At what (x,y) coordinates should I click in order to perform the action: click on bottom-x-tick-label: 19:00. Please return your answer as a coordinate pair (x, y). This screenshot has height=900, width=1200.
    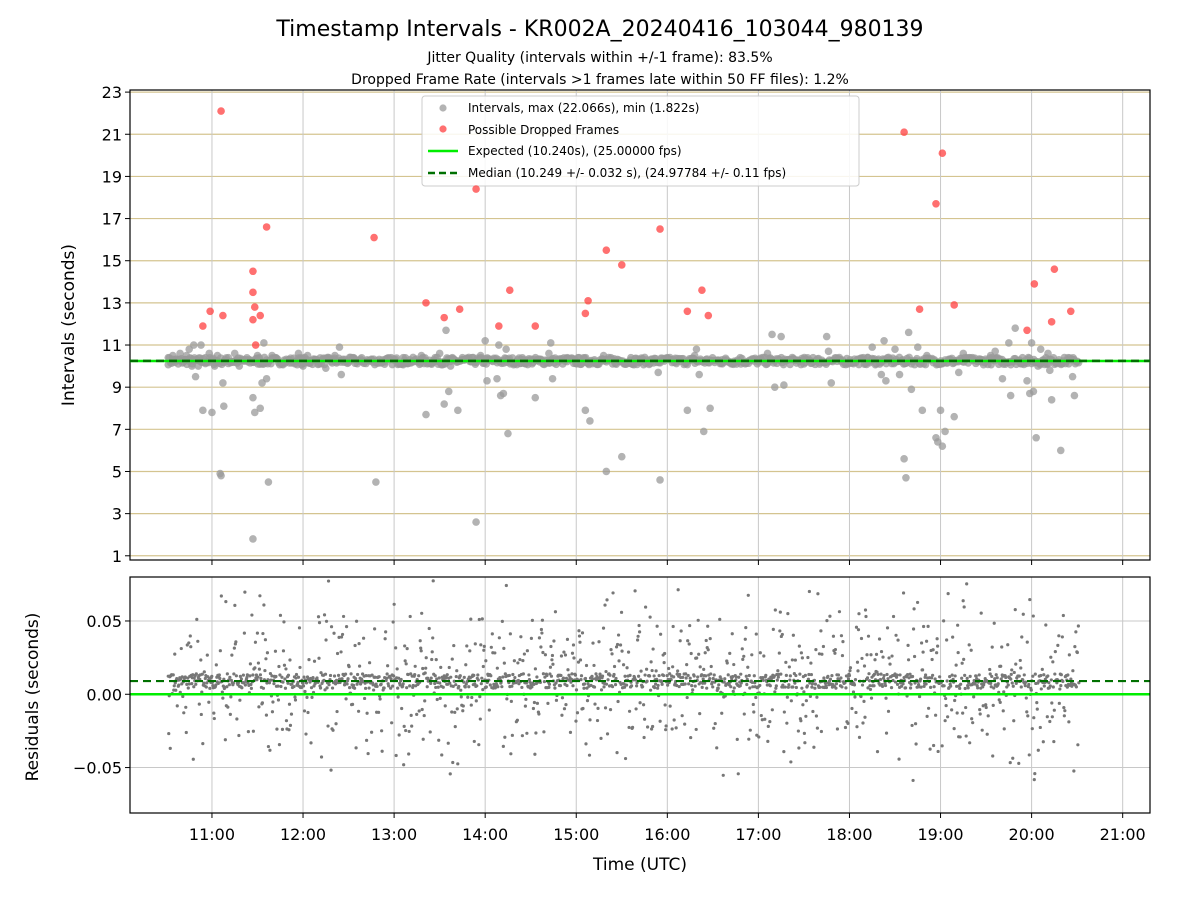
    Looking at the image, I should click on (940, 834).